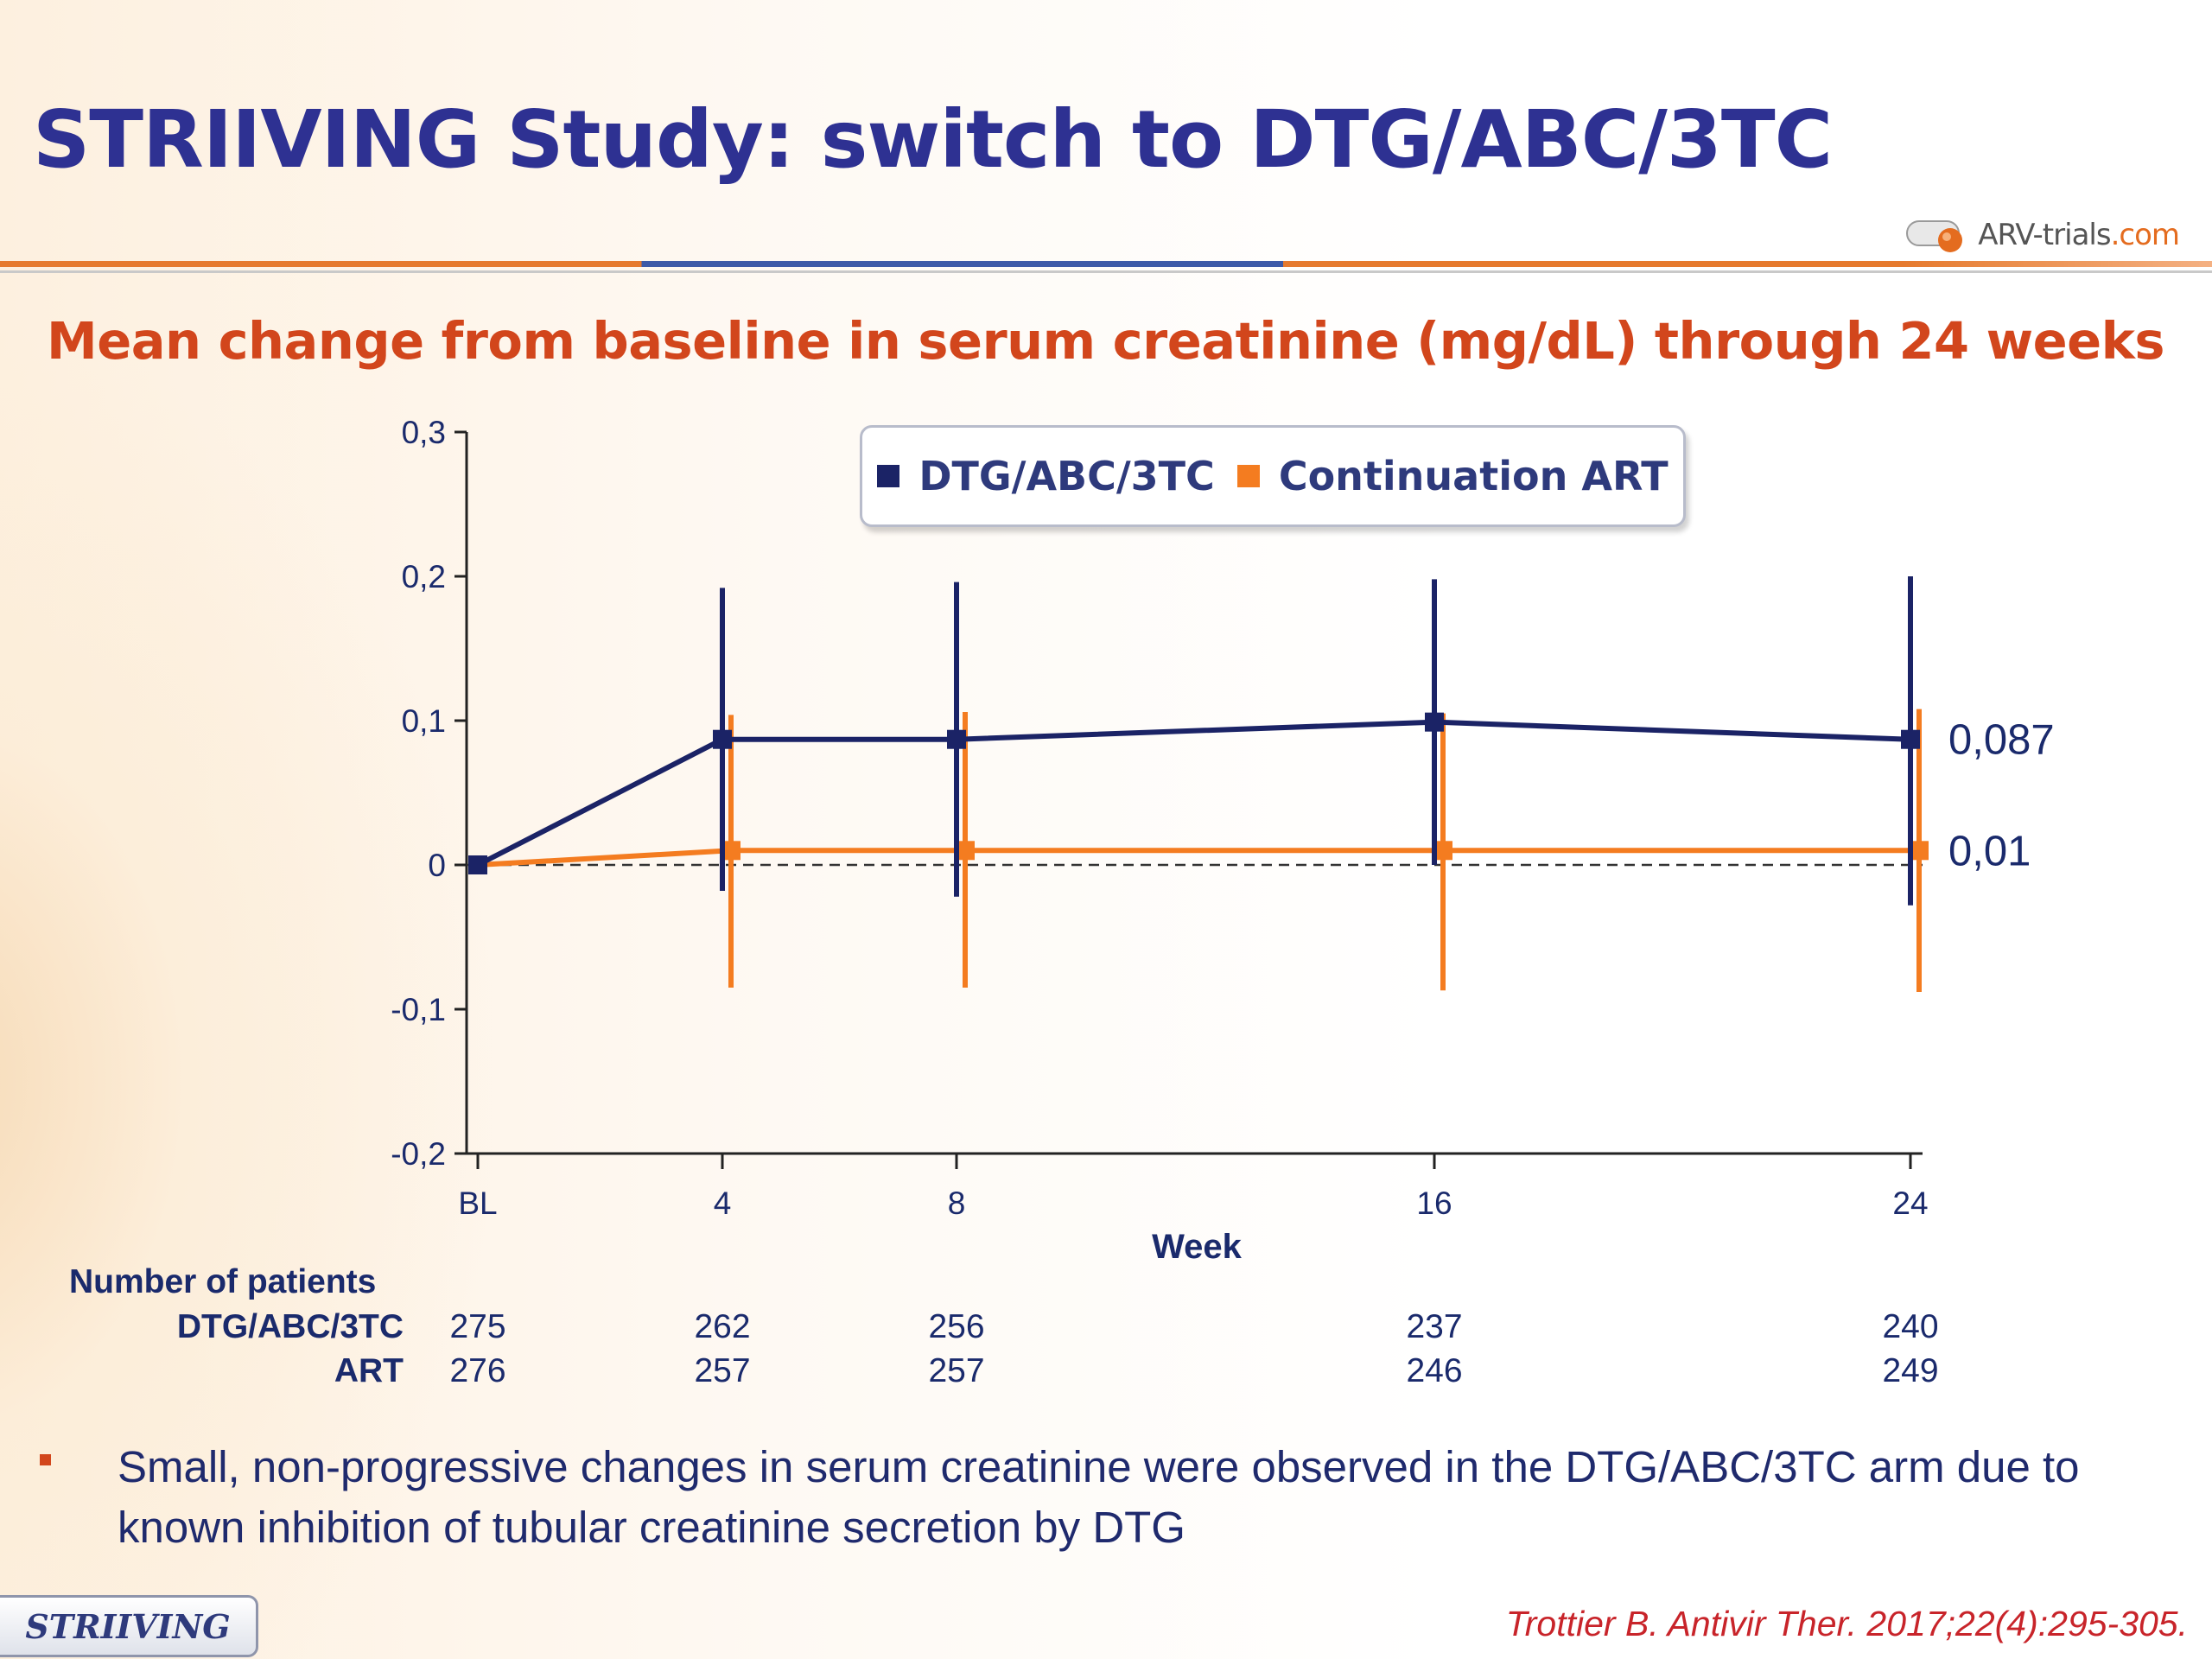 This screenshot has height=1659, width=2212. I want to click on x-axis-title: Week, so click(1197, 1247).